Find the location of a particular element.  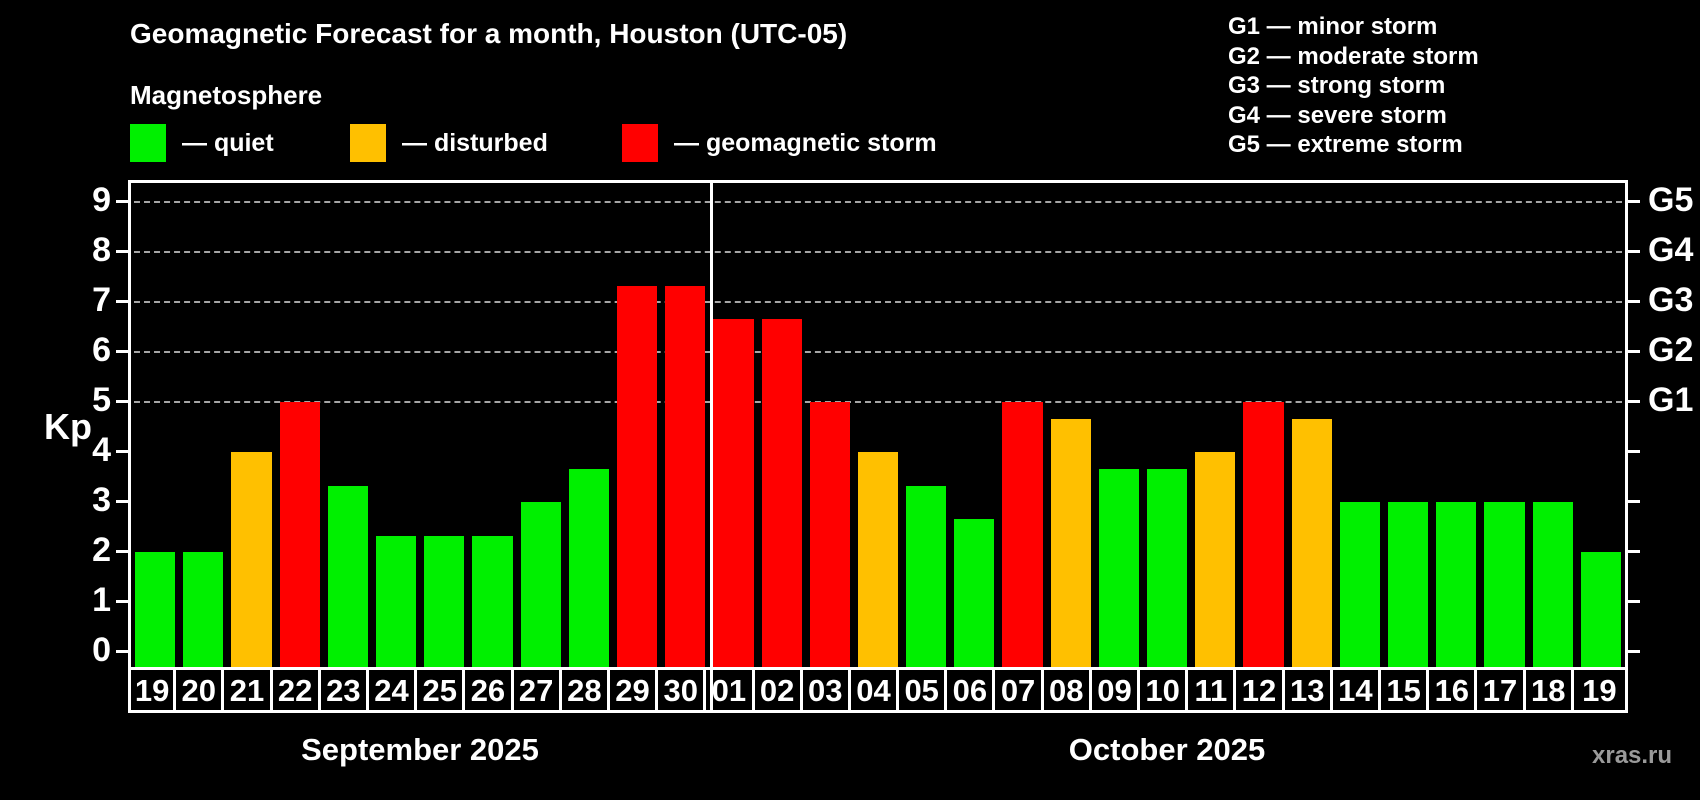

g3-legend-line: G3 — strong storm is located at coordinates (1337, 86).